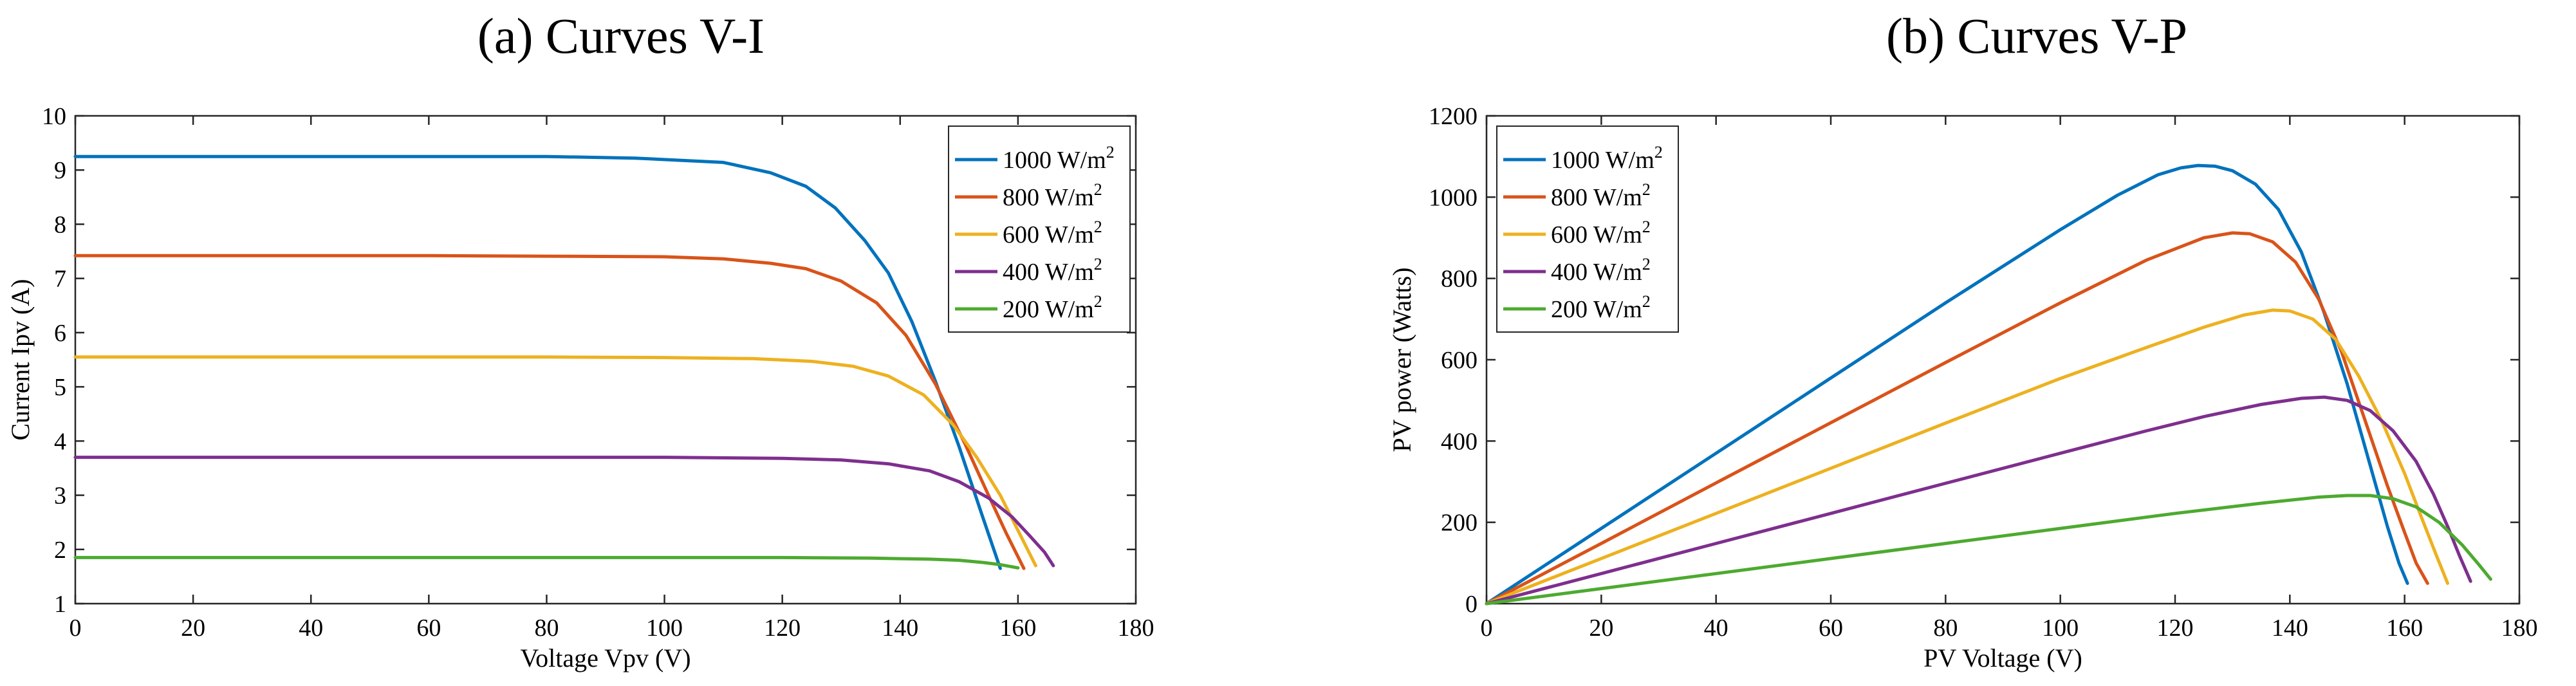 Image resolution: width=2576 pixels, height=686 pixels. I want to click on vi-y-tick-label: 2, so click(60, 551).